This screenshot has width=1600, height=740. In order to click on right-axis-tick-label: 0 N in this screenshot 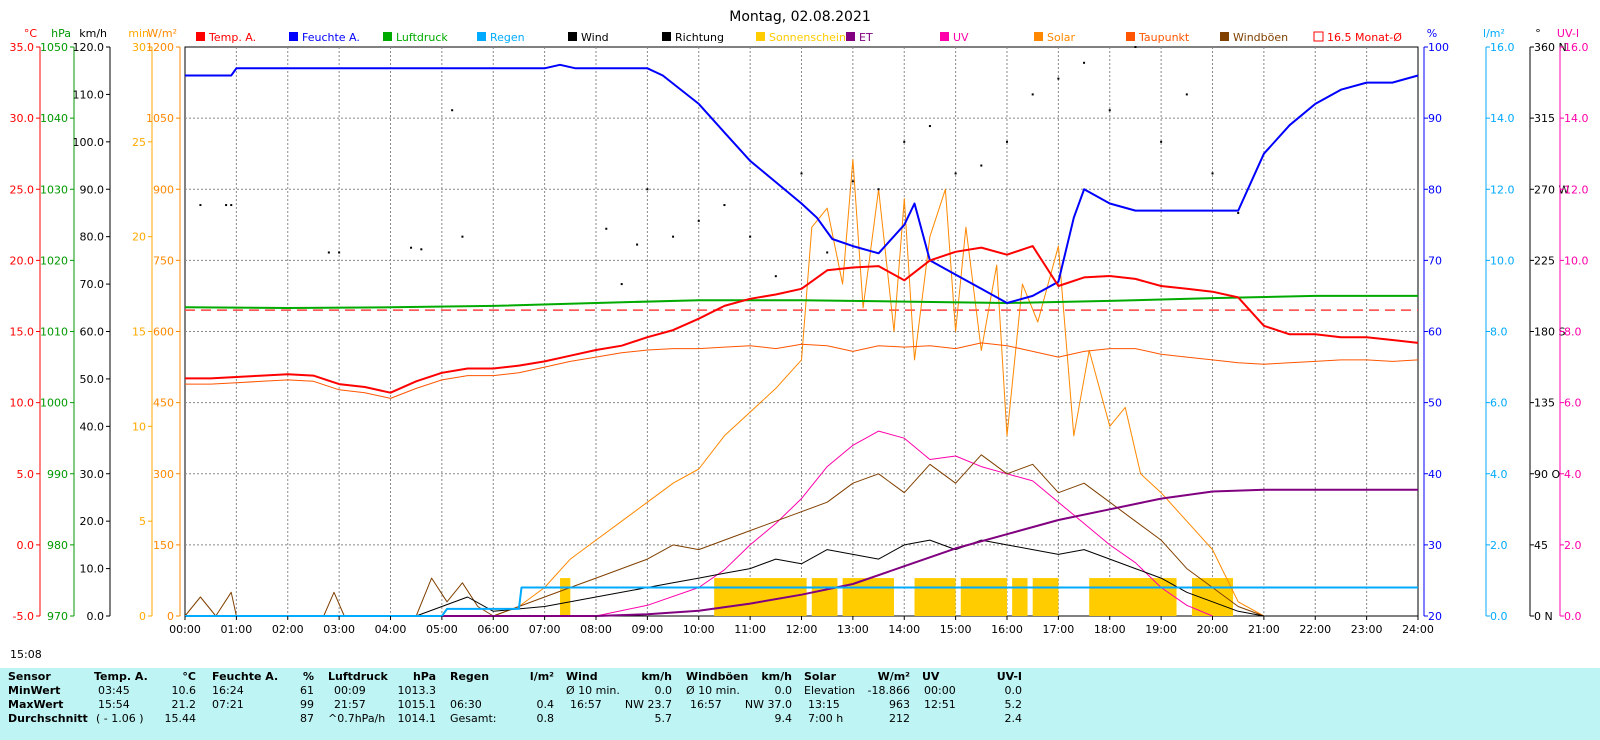, I will do `click(1543, 616)`.